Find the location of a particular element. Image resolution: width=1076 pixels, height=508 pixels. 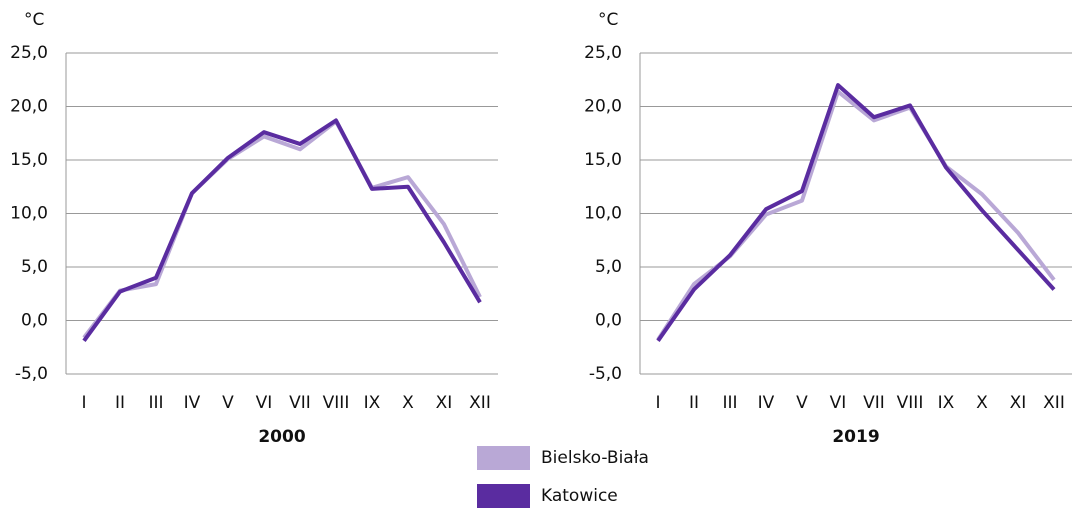

chart-title: 2000 is located at coordinates (281, 437).